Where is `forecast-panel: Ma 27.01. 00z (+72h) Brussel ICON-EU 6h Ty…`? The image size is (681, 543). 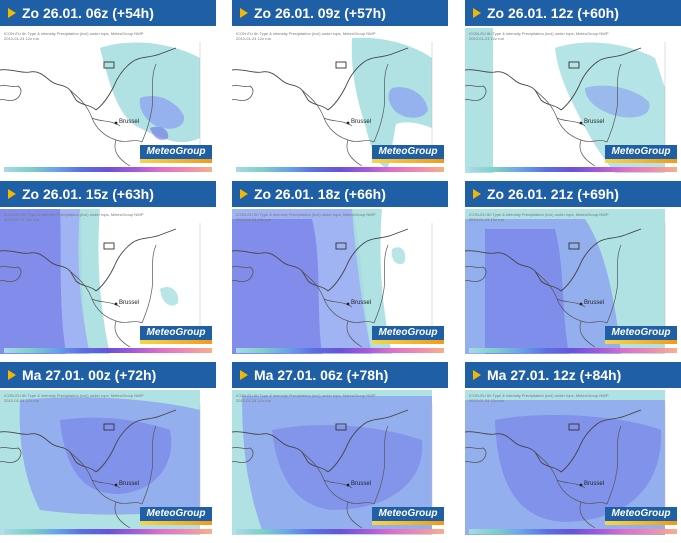
forecast-panel: Ma 27.01. 00z (+72h) Brussel ICON-EU 6h Ty… is located at coordinates (108, 448).